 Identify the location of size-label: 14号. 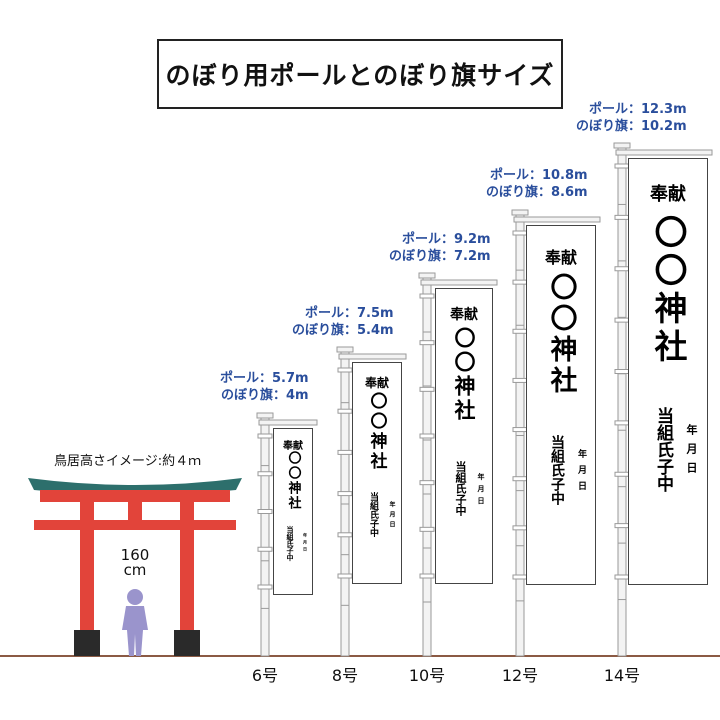
(622, 675).